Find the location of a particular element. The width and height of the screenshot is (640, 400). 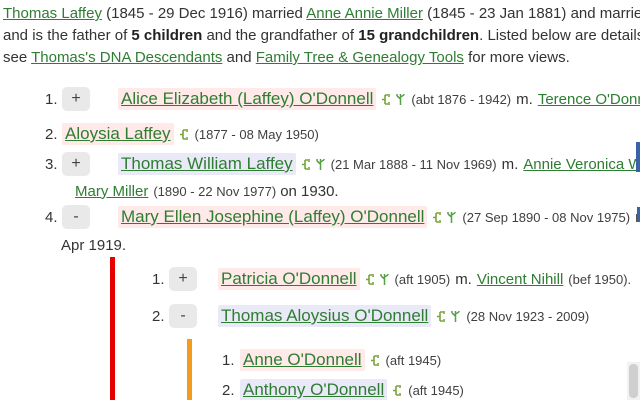

spouse-dates: (1890 - 22 Nov 1977) is located at coordinates (215, 191).